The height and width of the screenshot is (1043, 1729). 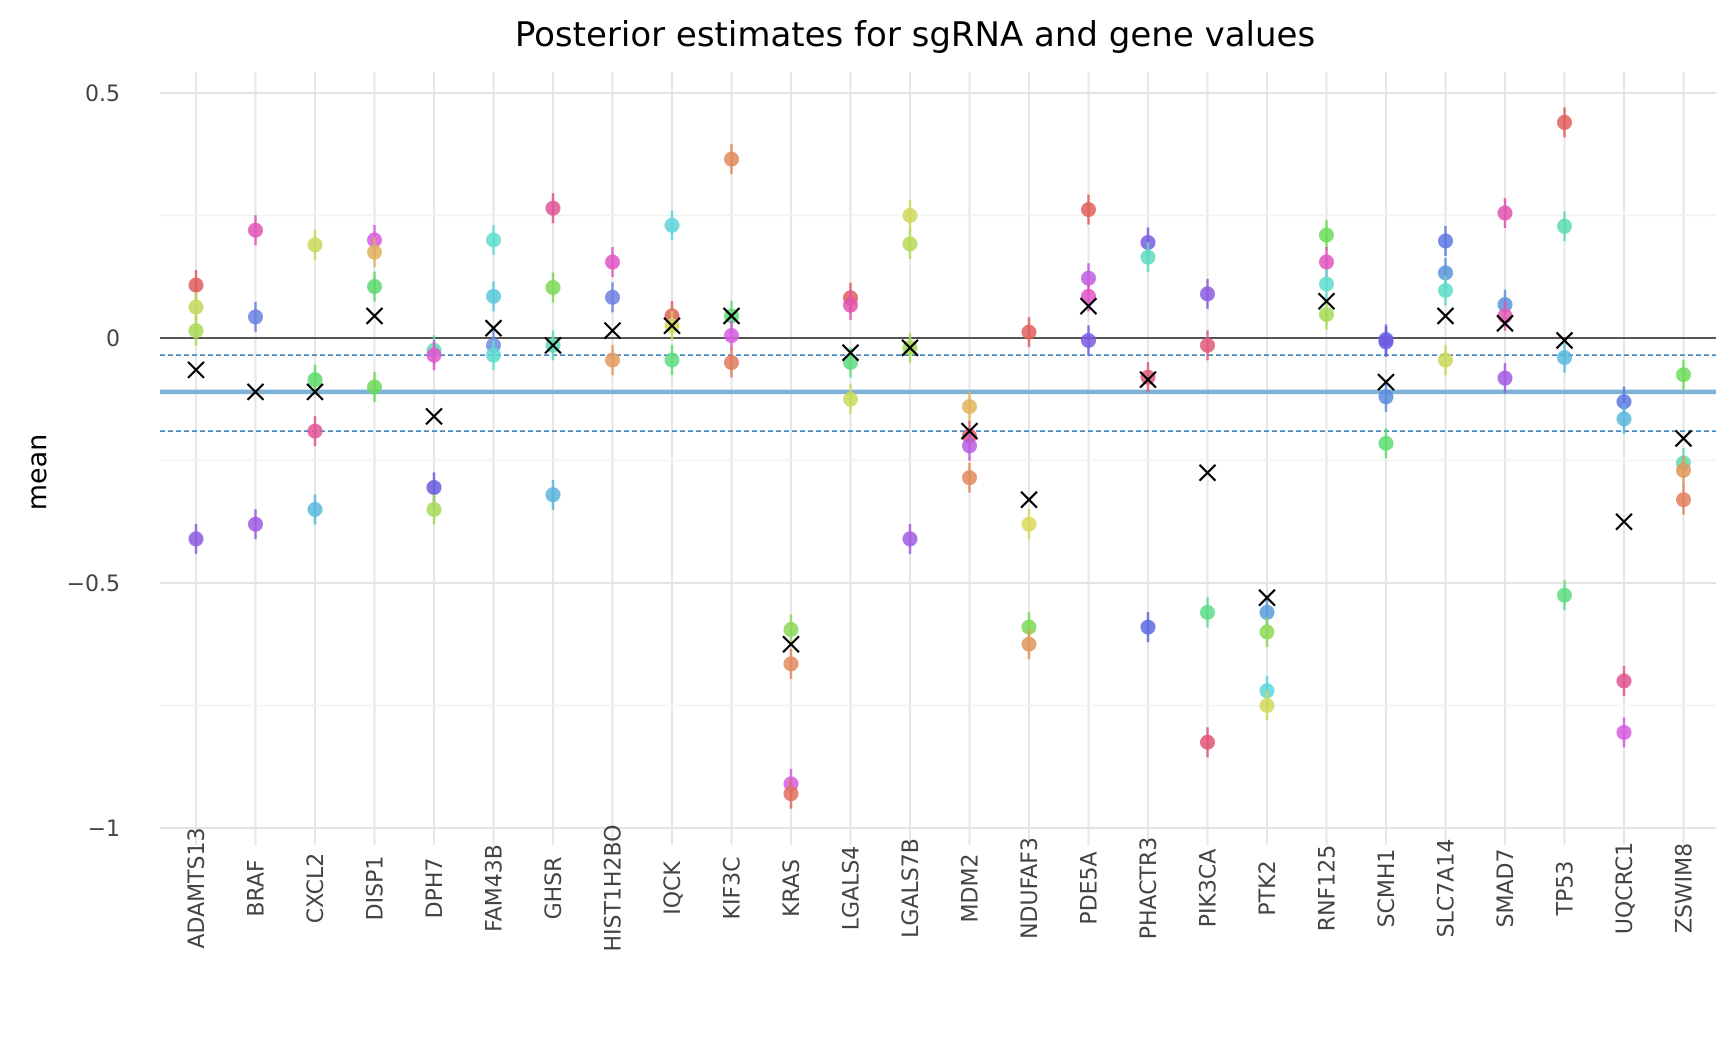 What do you see at coordinates (1030, 888) in the screenshot?
I see `x-tick-label: NDUFAF3` at bounding box center [1030, 888].